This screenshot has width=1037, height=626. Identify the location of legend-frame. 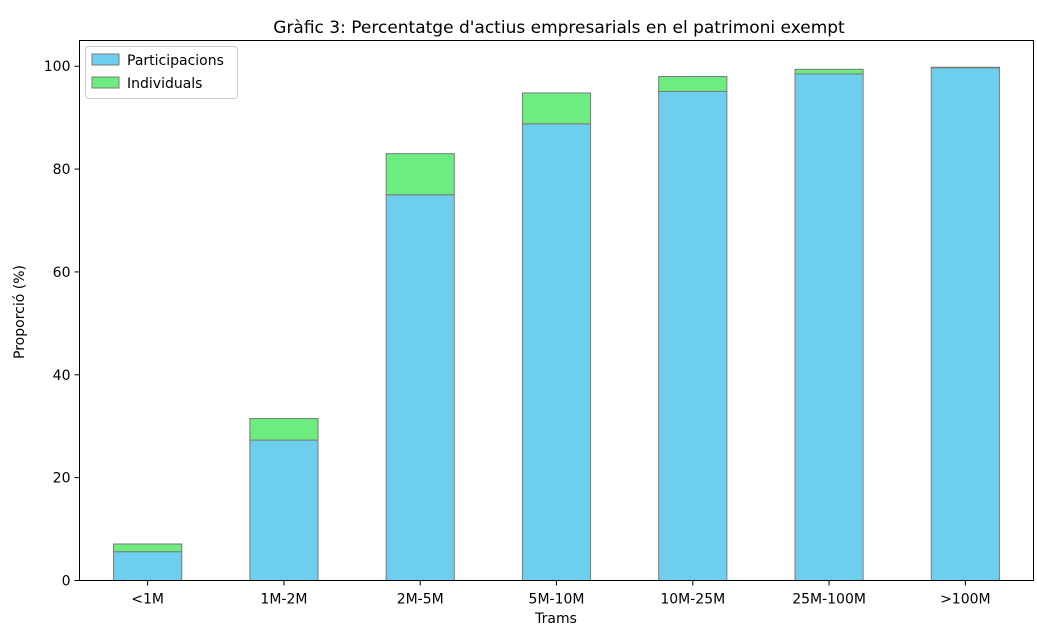
(161, 72).